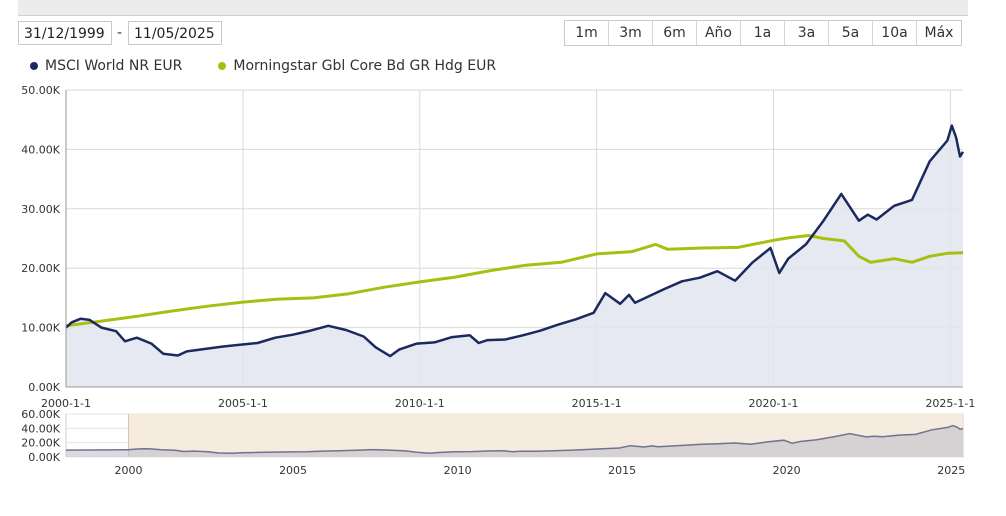  Describe the element at coordinates (44, 387) in the screenshot. I see `y-tick-label: 0.00K` at that location.